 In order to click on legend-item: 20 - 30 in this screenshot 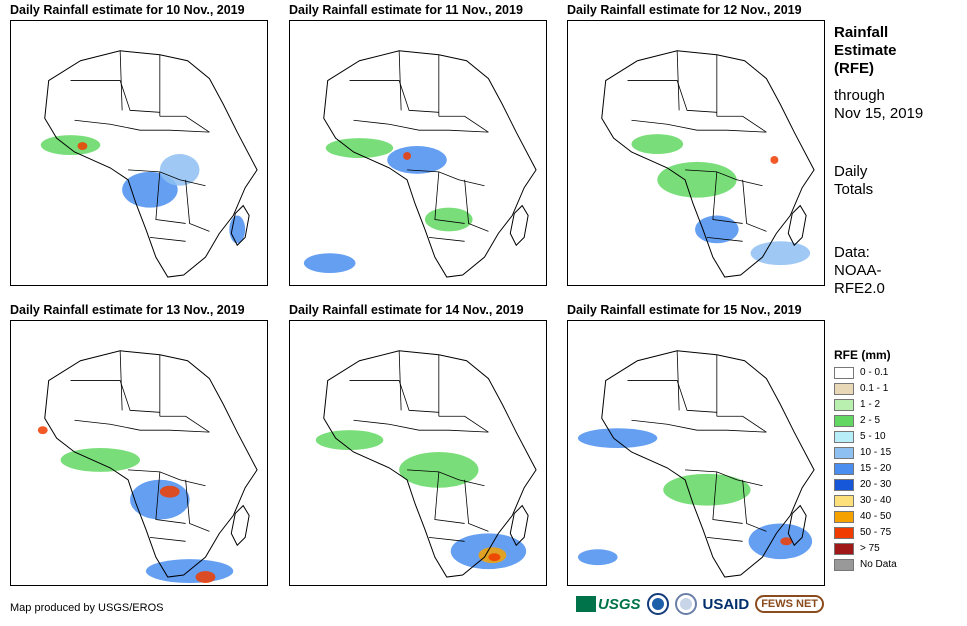, I will do `click(862, 484)`.